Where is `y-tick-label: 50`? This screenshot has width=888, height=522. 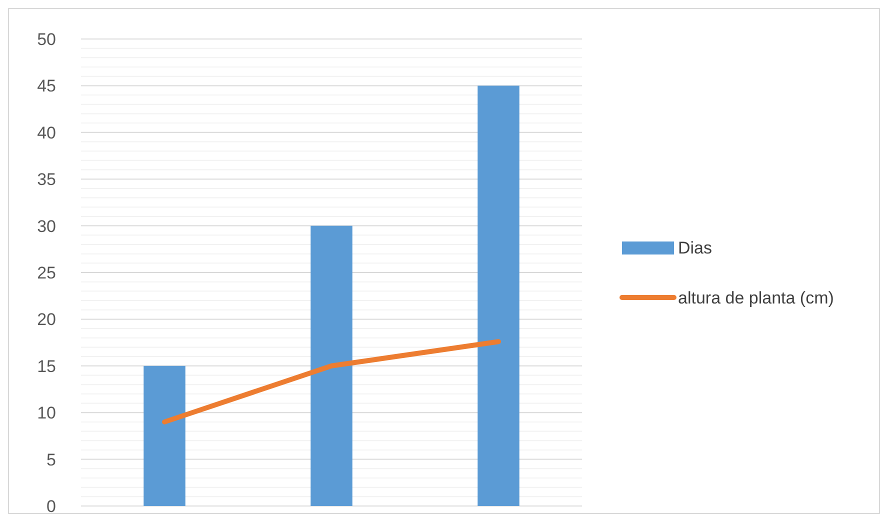
y-tick-label: 50 is located at coordinates (46, 39).